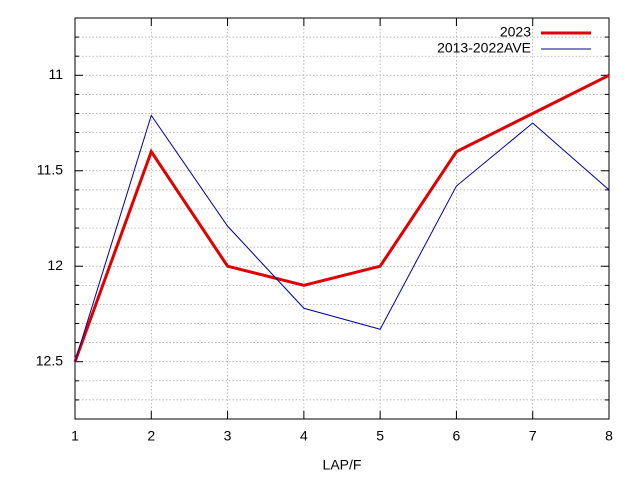  What do you see at coordinates (228, 436) in the screenshot?
I see `x-tick-label: 3` at bounding box center [228, 436].